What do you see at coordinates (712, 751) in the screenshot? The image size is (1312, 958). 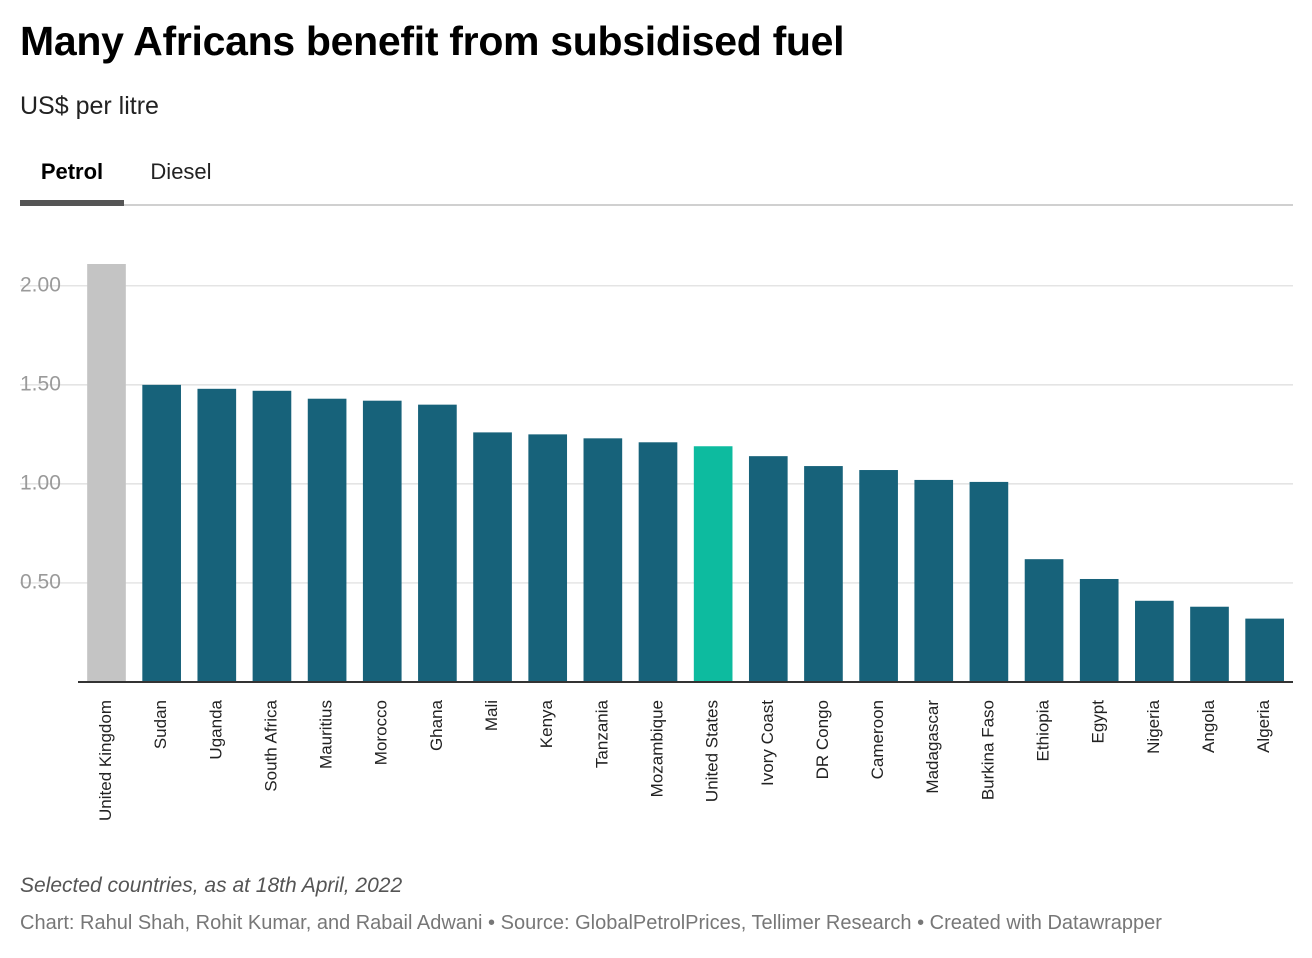 I see `x-tick-label: United States` at bounding box center [712, 751].